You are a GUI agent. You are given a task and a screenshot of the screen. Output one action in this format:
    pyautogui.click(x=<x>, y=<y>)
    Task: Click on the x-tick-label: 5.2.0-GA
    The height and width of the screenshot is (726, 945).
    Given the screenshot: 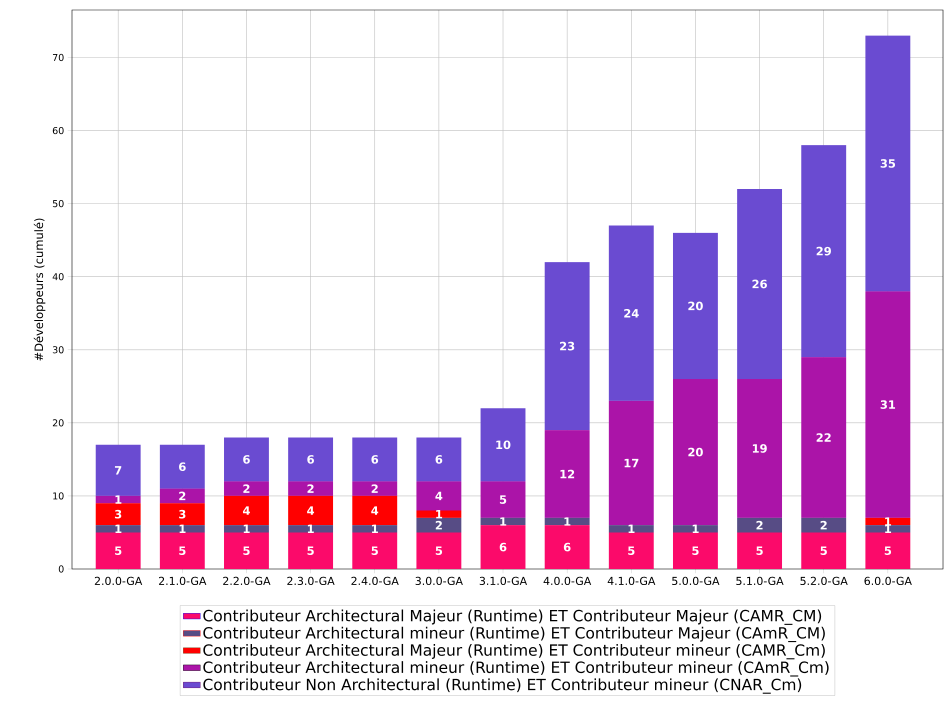 What is the action you would take?
    pyautogui.click(x=824, y=581)
    